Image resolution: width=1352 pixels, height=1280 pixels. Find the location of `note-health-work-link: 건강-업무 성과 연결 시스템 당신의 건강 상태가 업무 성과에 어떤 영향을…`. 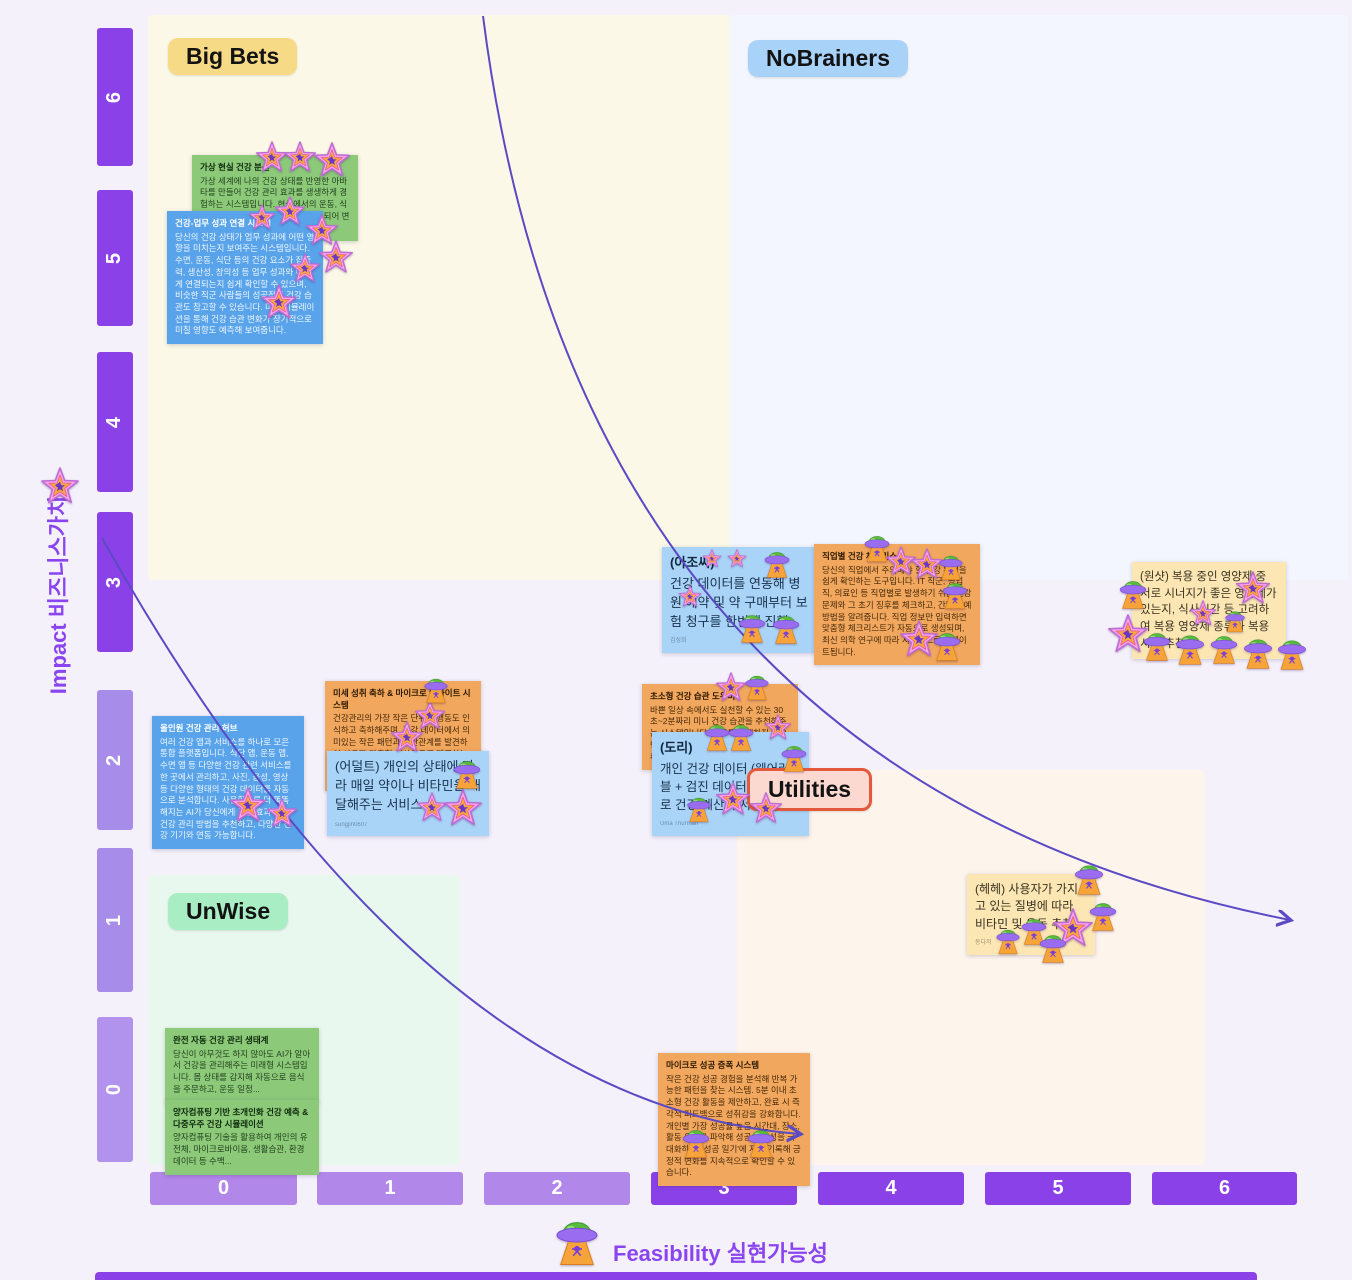

note-health-work-link: 건강-업무 성과 연결 시스템 당신의 건강 상태가 업무 성과에 어떤 영향을… is located at coordinates (245, 278).